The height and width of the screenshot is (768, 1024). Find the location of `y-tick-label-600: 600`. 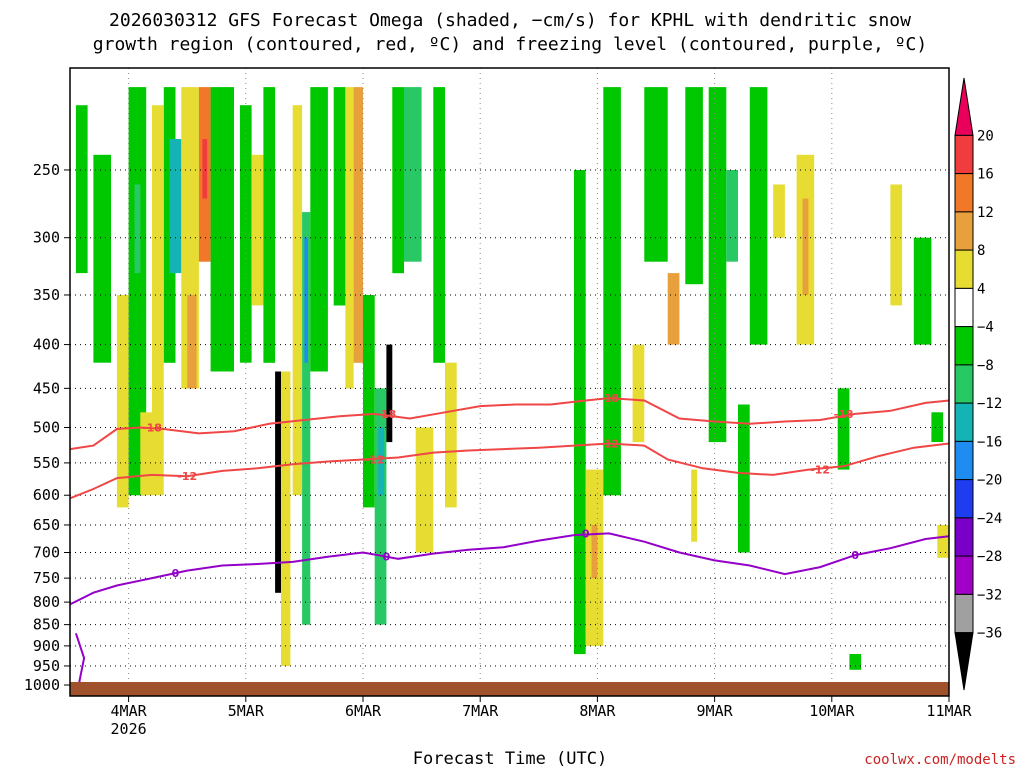

y-tick-label-600: 600 is located at coordinates (46, 495).